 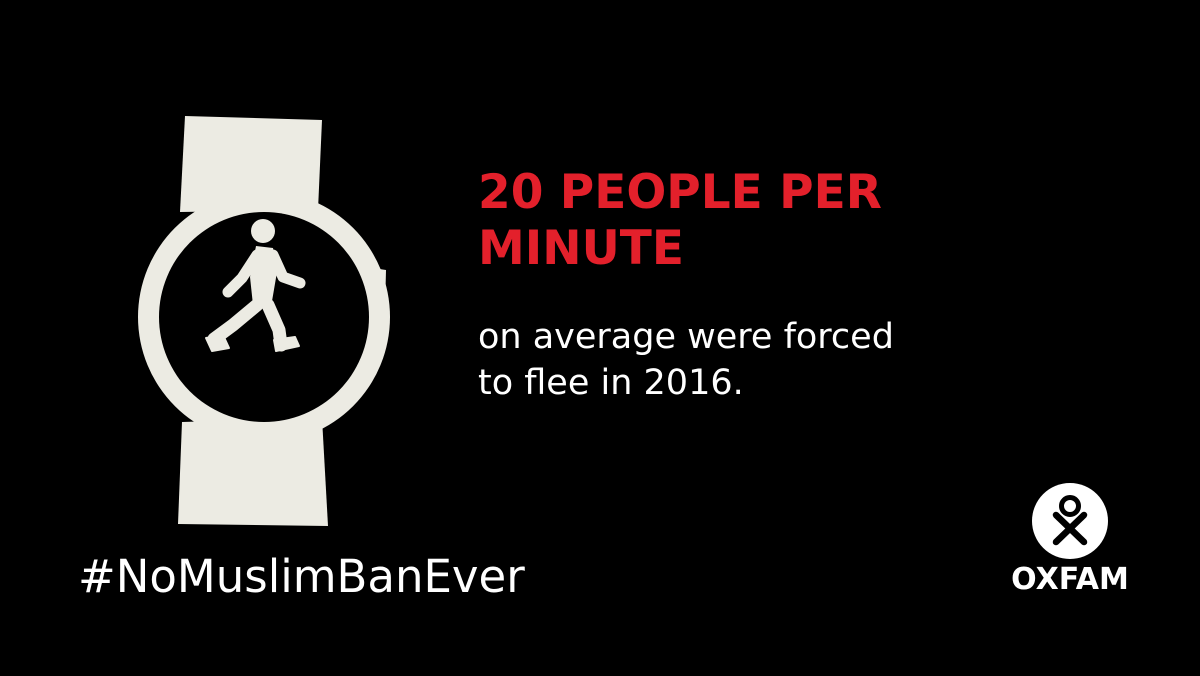 I want to click on oxfam-logo-icon, so click(x=1070, y=521).